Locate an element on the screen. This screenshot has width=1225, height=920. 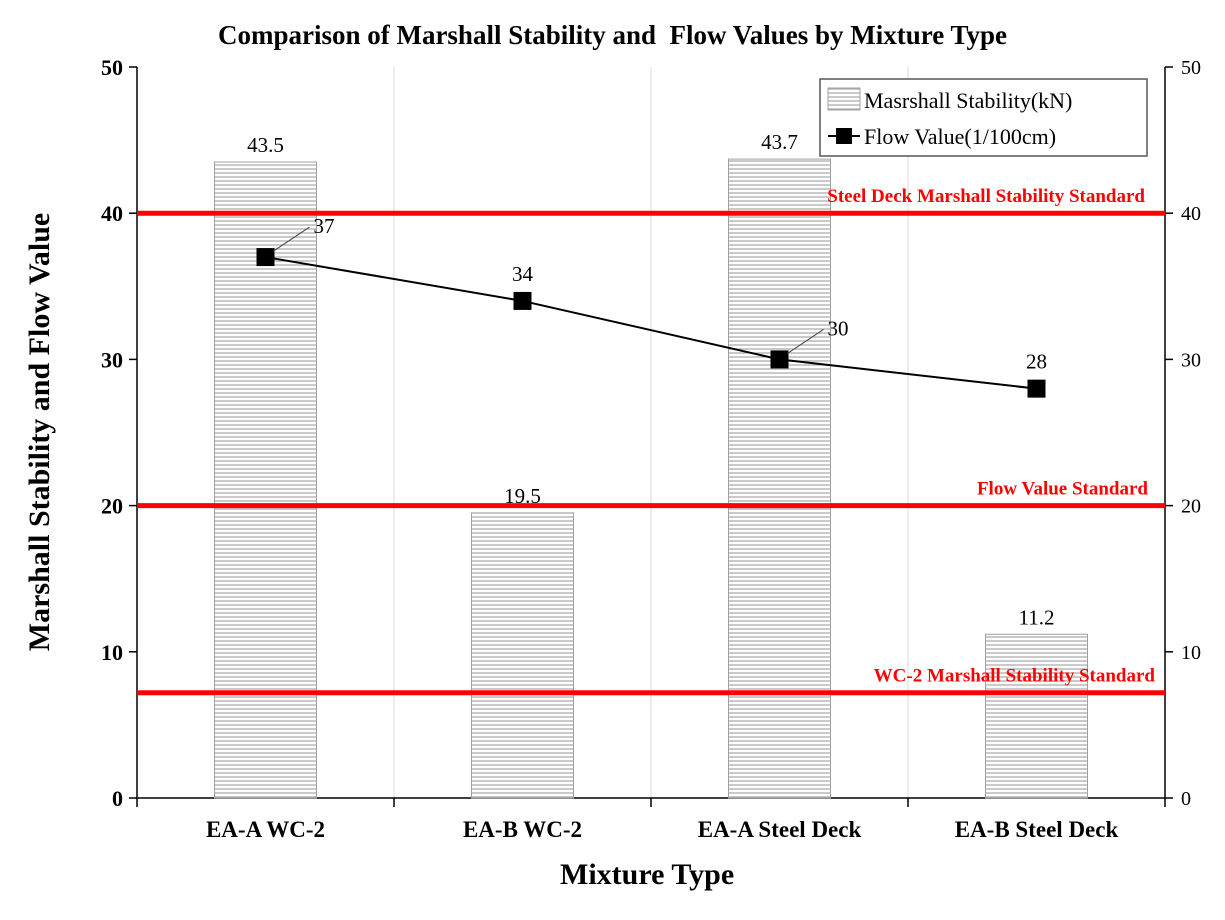
y2-tick-label: 10 is located at coordinates (1191, 653).